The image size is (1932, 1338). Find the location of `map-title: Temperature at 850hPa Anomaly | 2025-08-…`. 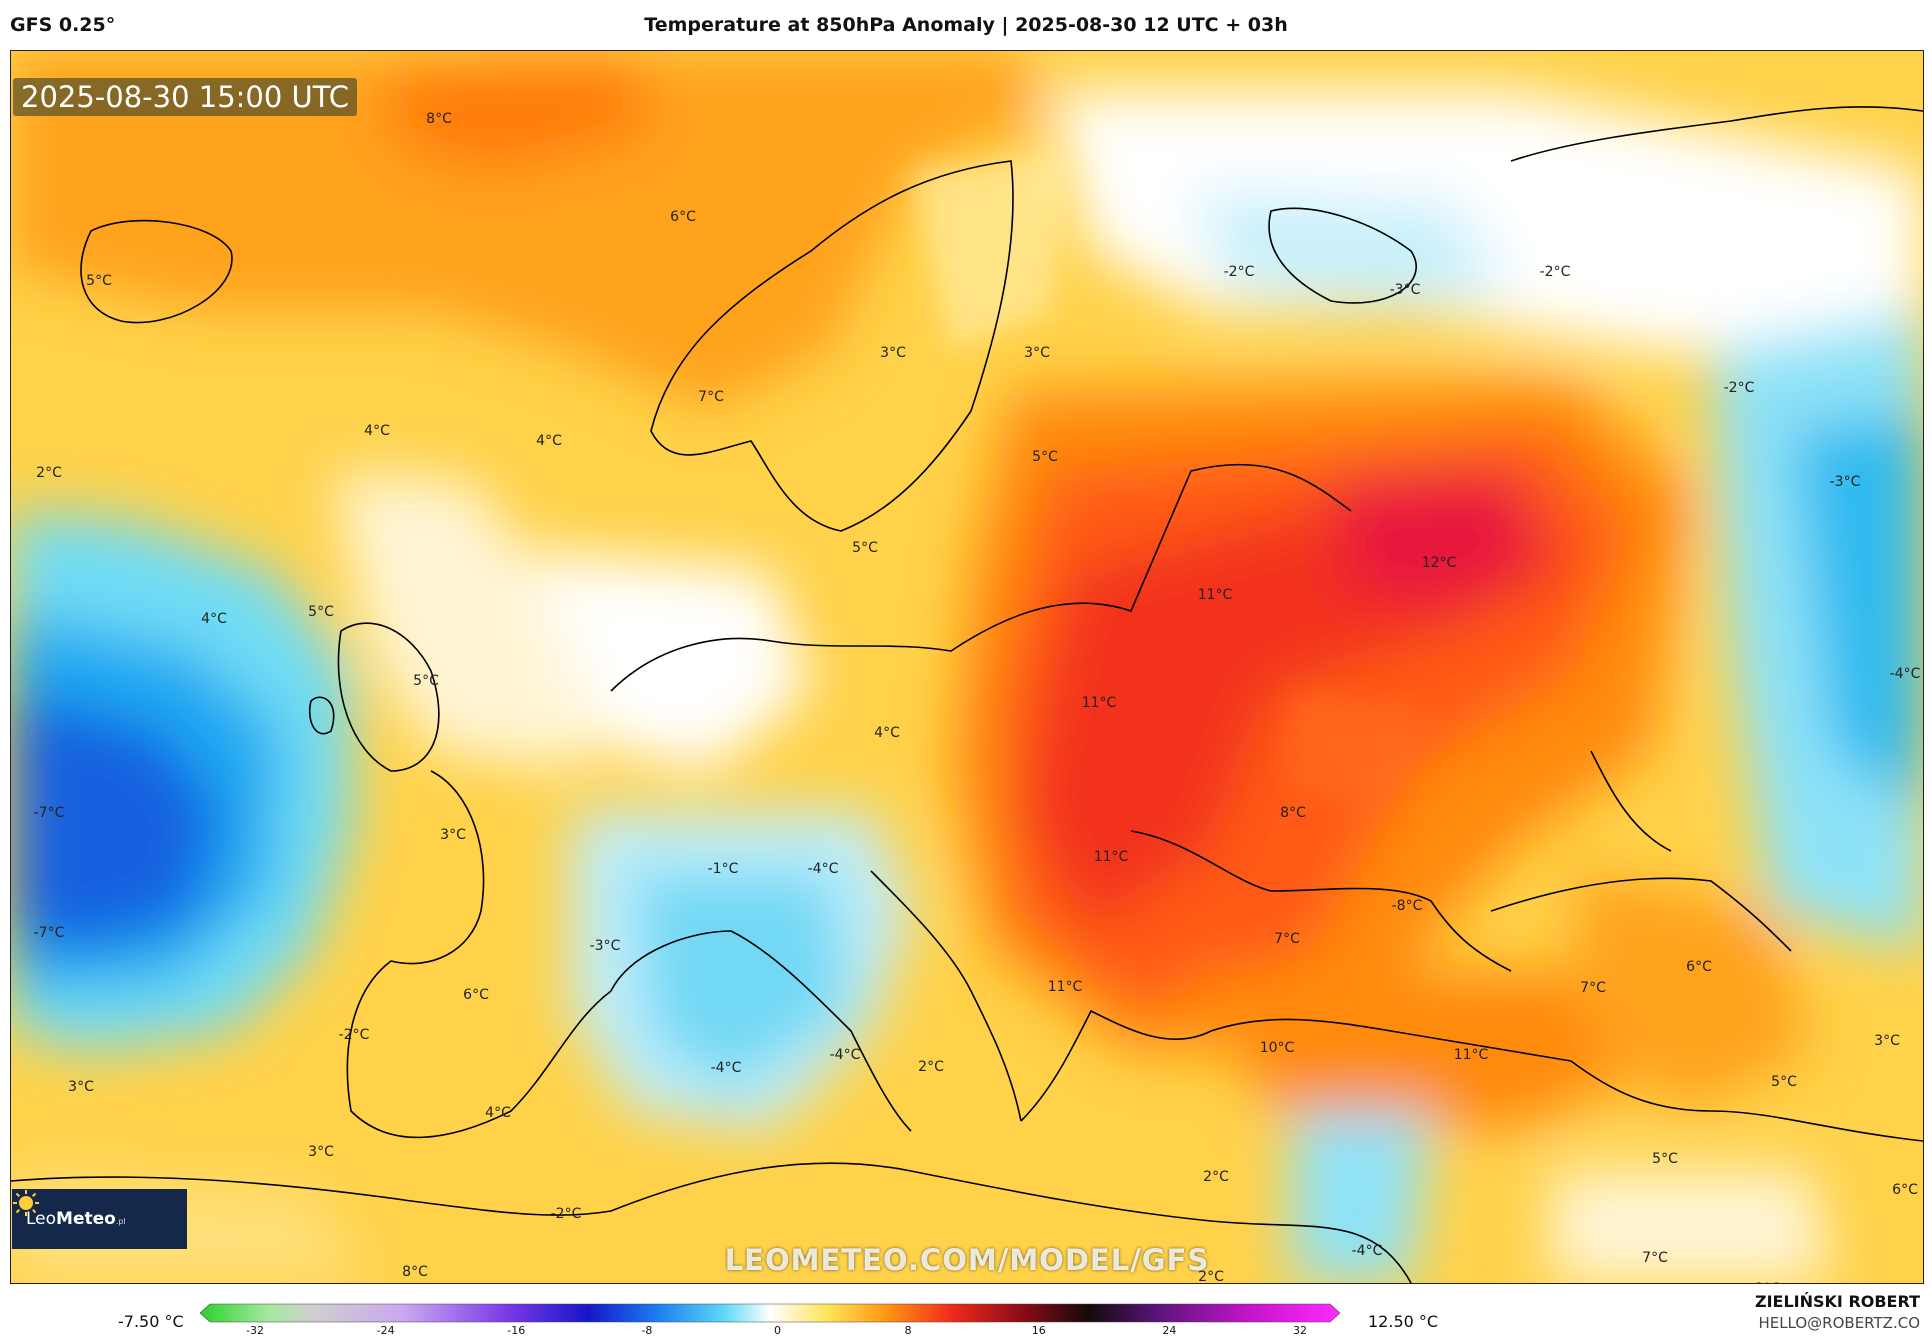

map-title: Temperature at 850hPa Anomaly | 2025-08-… is located at coordinates (966, 25).